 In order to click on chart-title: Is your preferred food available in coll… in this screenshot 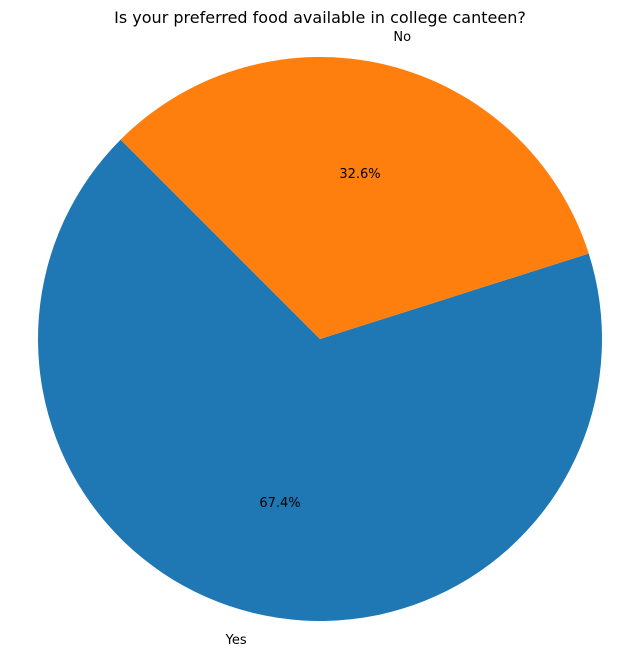, I will do `click(320, 17)`.